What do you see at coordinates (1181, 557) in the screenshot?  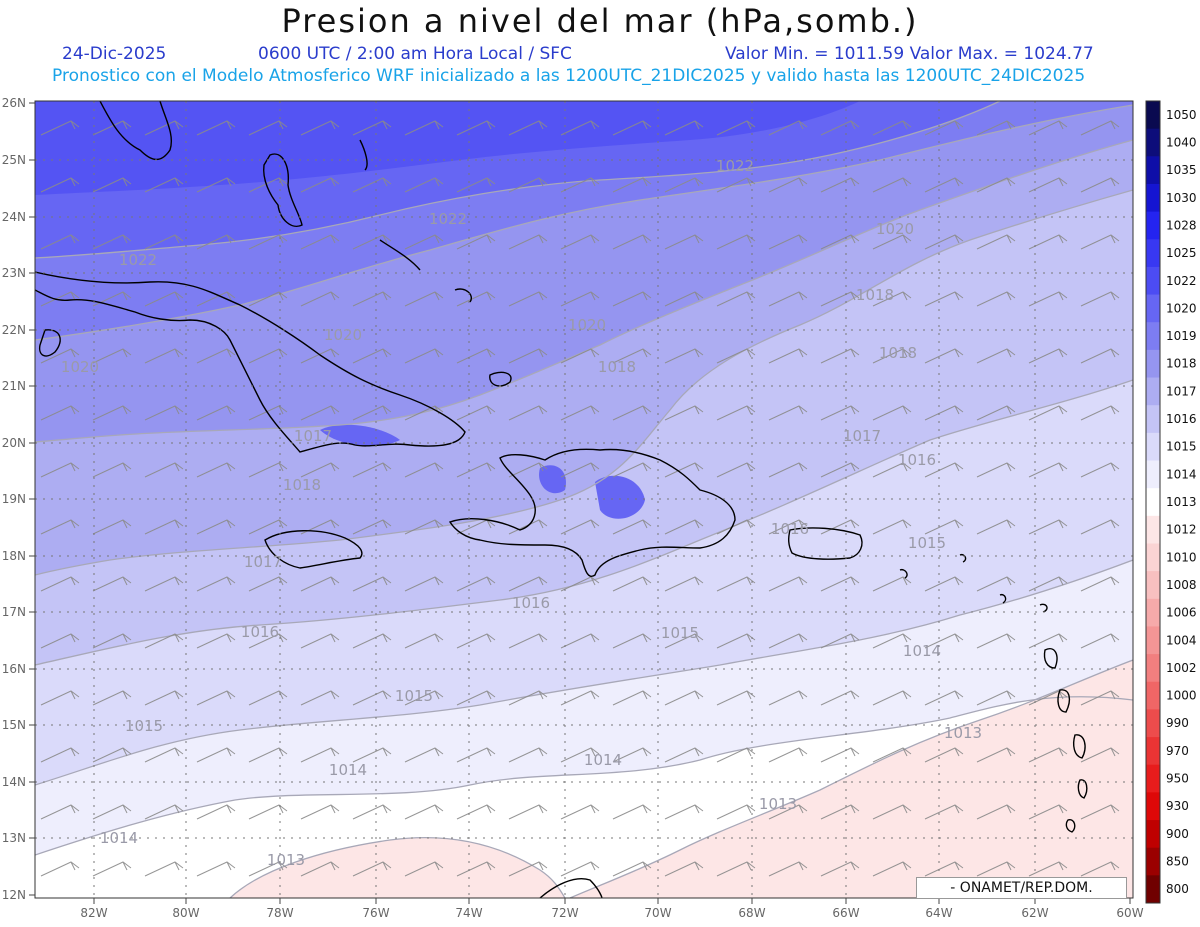 I see `colorbar-label: 1010` at bounding box center [1181, 557].